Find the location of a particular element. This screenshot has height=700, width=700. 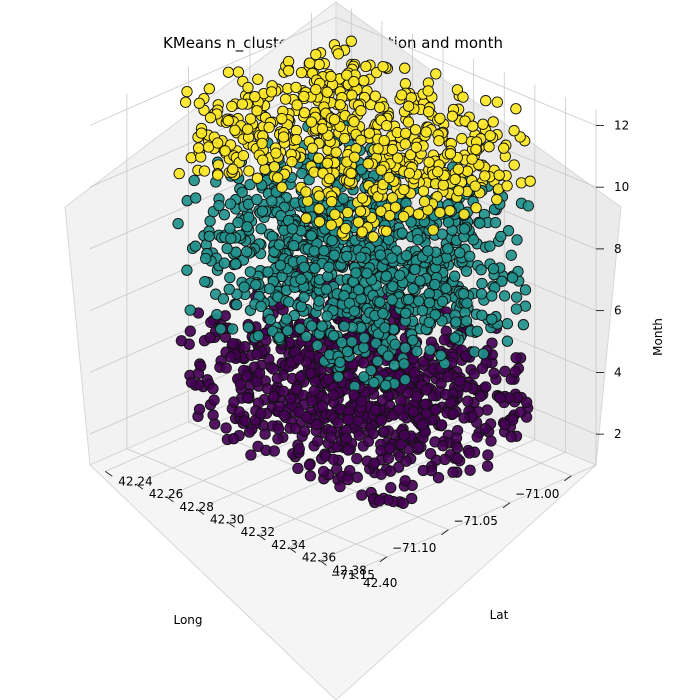

y-tick-label: 42.40 is located at coordinates (380, 583).